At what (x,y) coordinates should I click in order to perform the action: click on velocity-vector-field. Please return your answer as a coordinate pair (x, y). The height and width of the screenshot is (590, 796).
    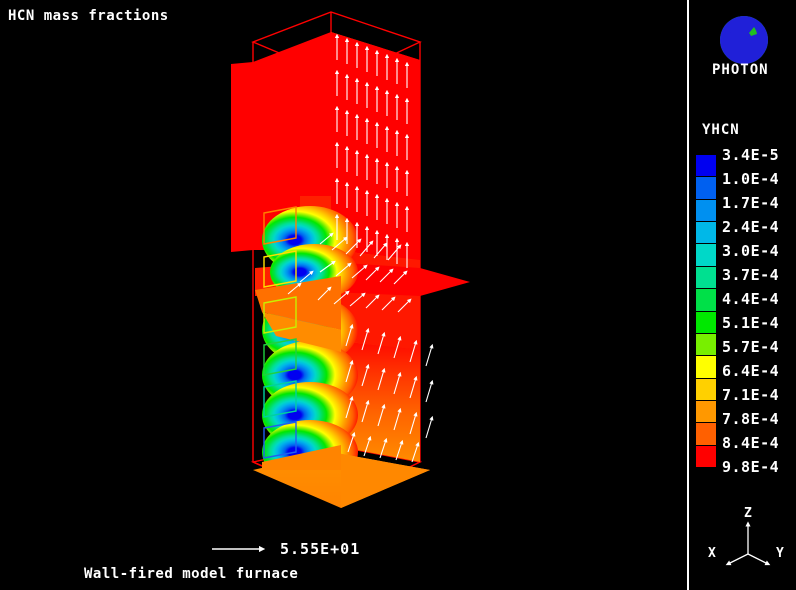
    Looking at the image, I should click on (360, 248).